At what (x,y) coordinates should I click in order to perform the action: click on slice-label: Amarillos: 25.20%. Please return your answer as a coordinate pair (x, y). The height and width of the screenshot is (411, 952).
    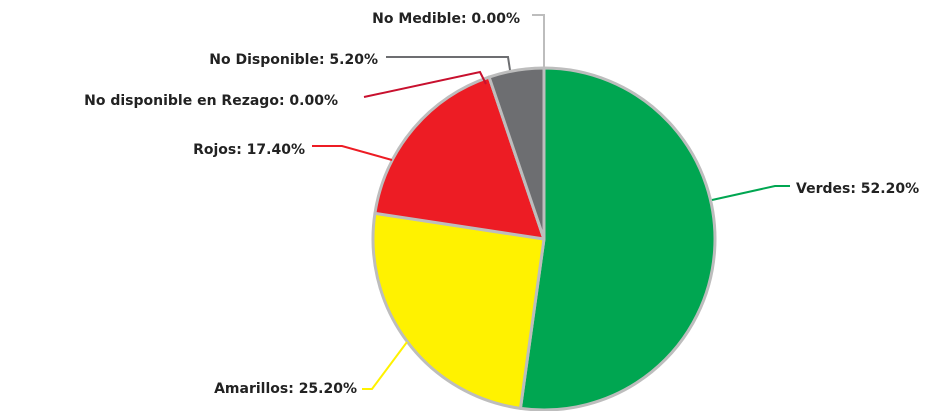
    Looking at the image, I should click on (285, 389).